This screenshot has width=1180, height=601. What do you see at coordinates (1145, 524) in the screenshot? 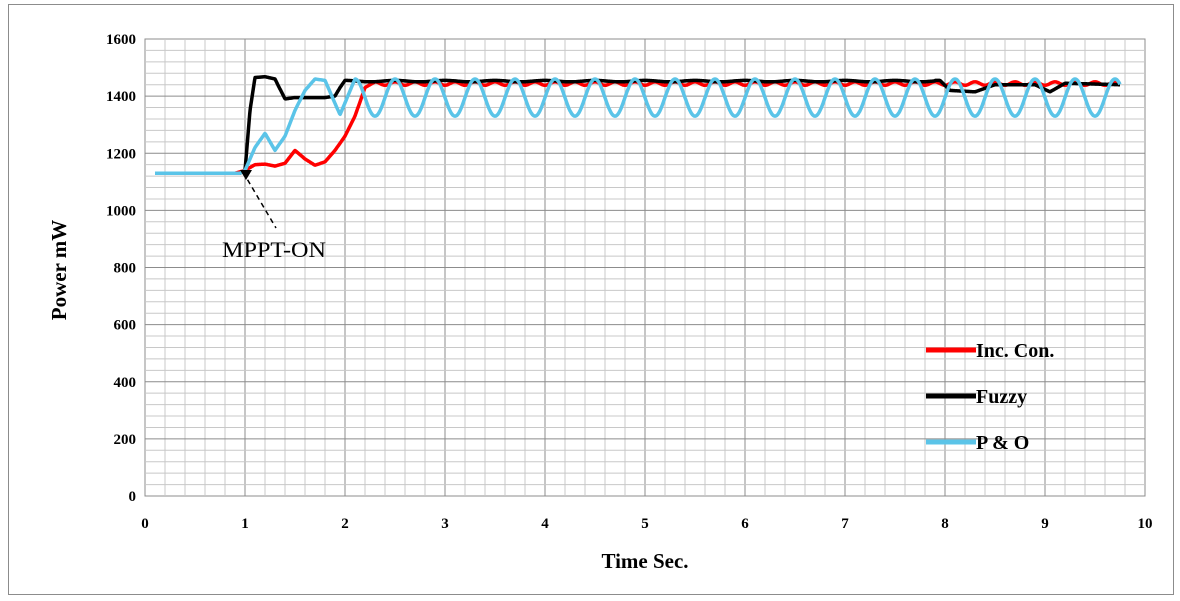
I see `x-tick-label: 10` at bounding box center [1145, 524].